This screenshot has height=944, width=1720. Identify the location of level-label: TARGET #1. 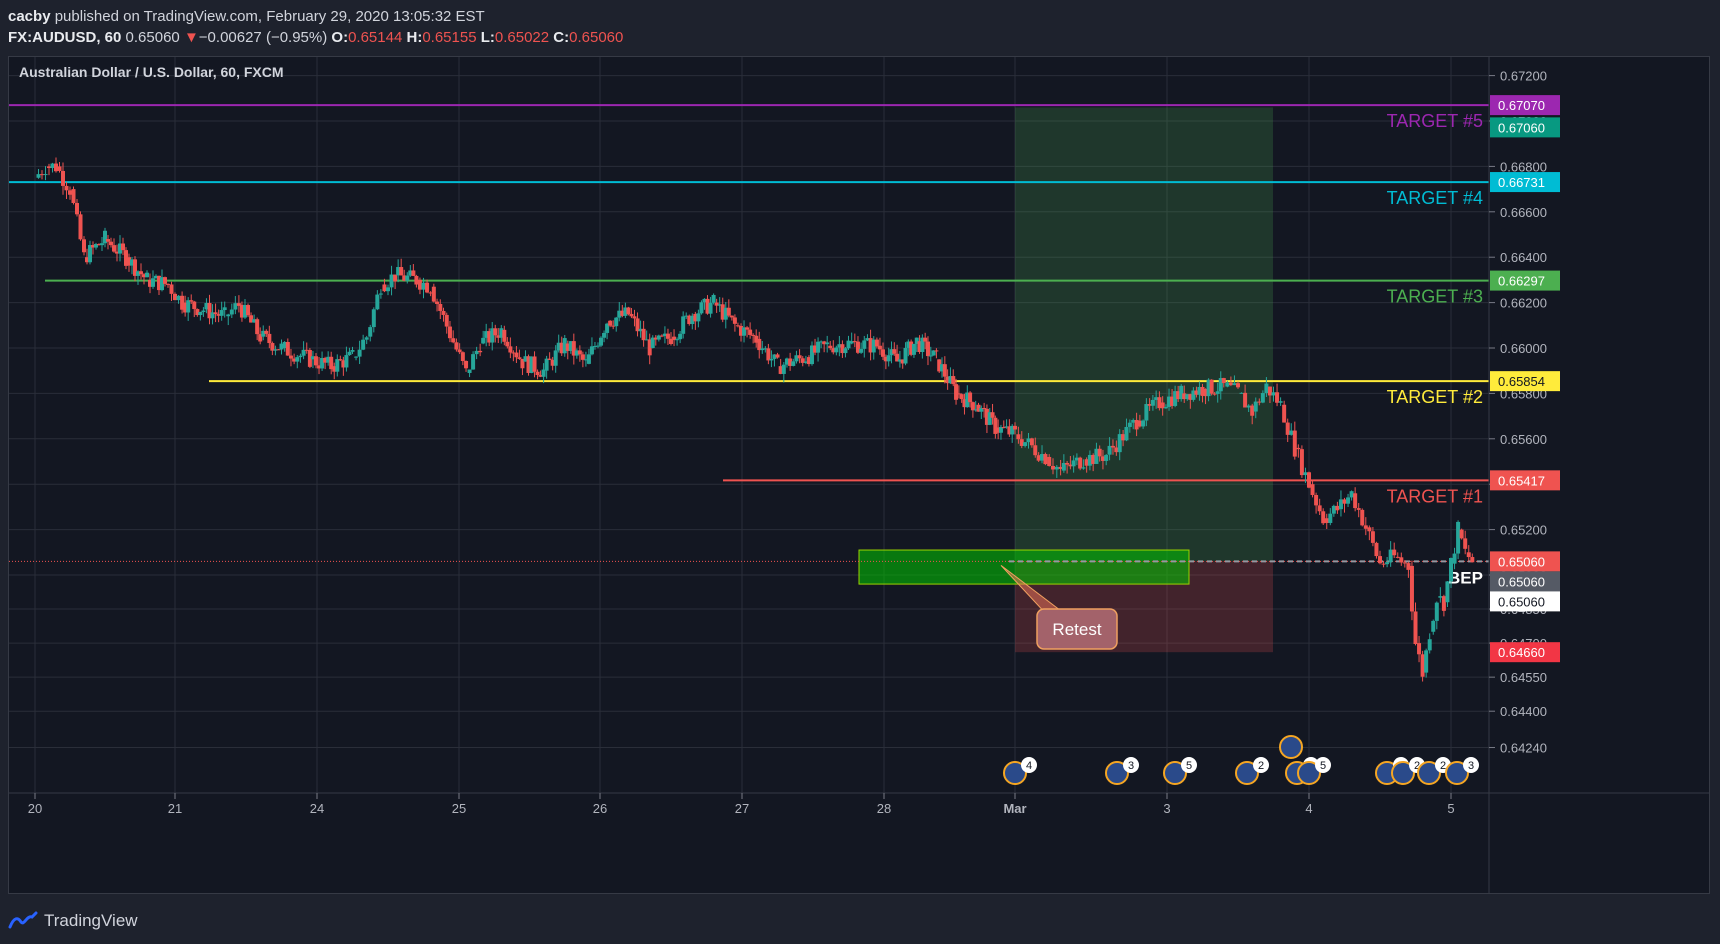
(1435, 496).